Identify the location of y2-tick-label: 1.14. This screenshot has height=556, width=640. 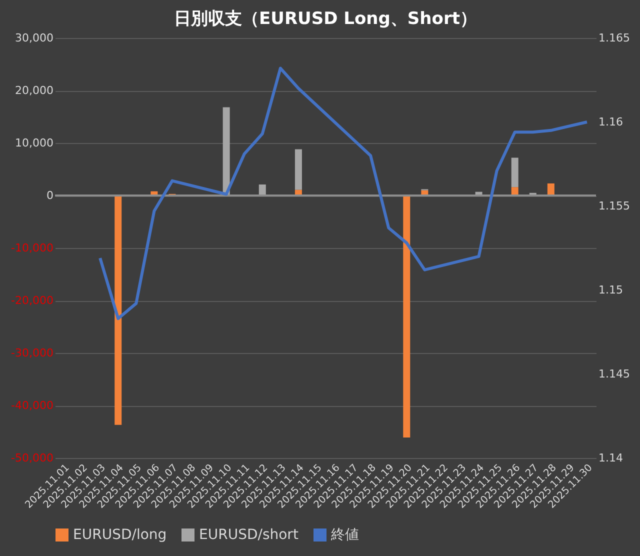
(610, 458).